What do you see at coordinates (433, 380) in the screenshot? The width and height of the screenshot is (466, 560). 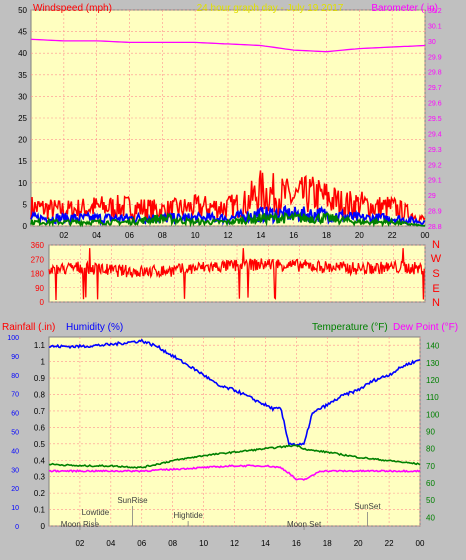 I see `temperature-tick-label: 120` at bounding box center [433, 380].